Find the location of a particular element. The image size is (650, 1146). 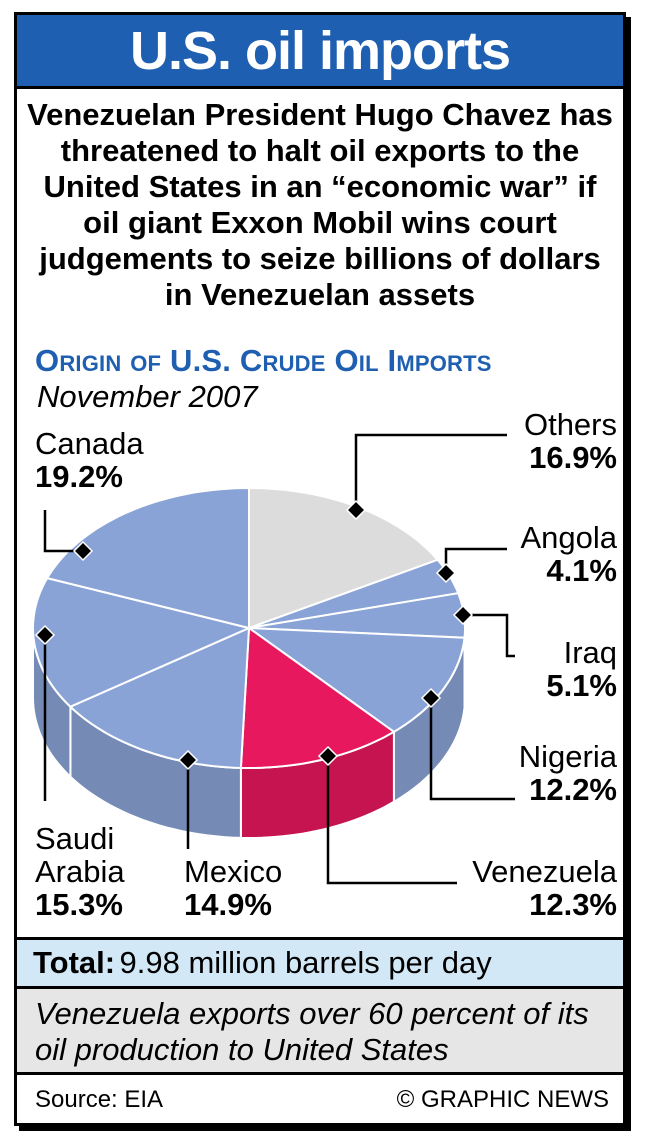

label-others-value: 16.9% is located at coordinates (573, 457).